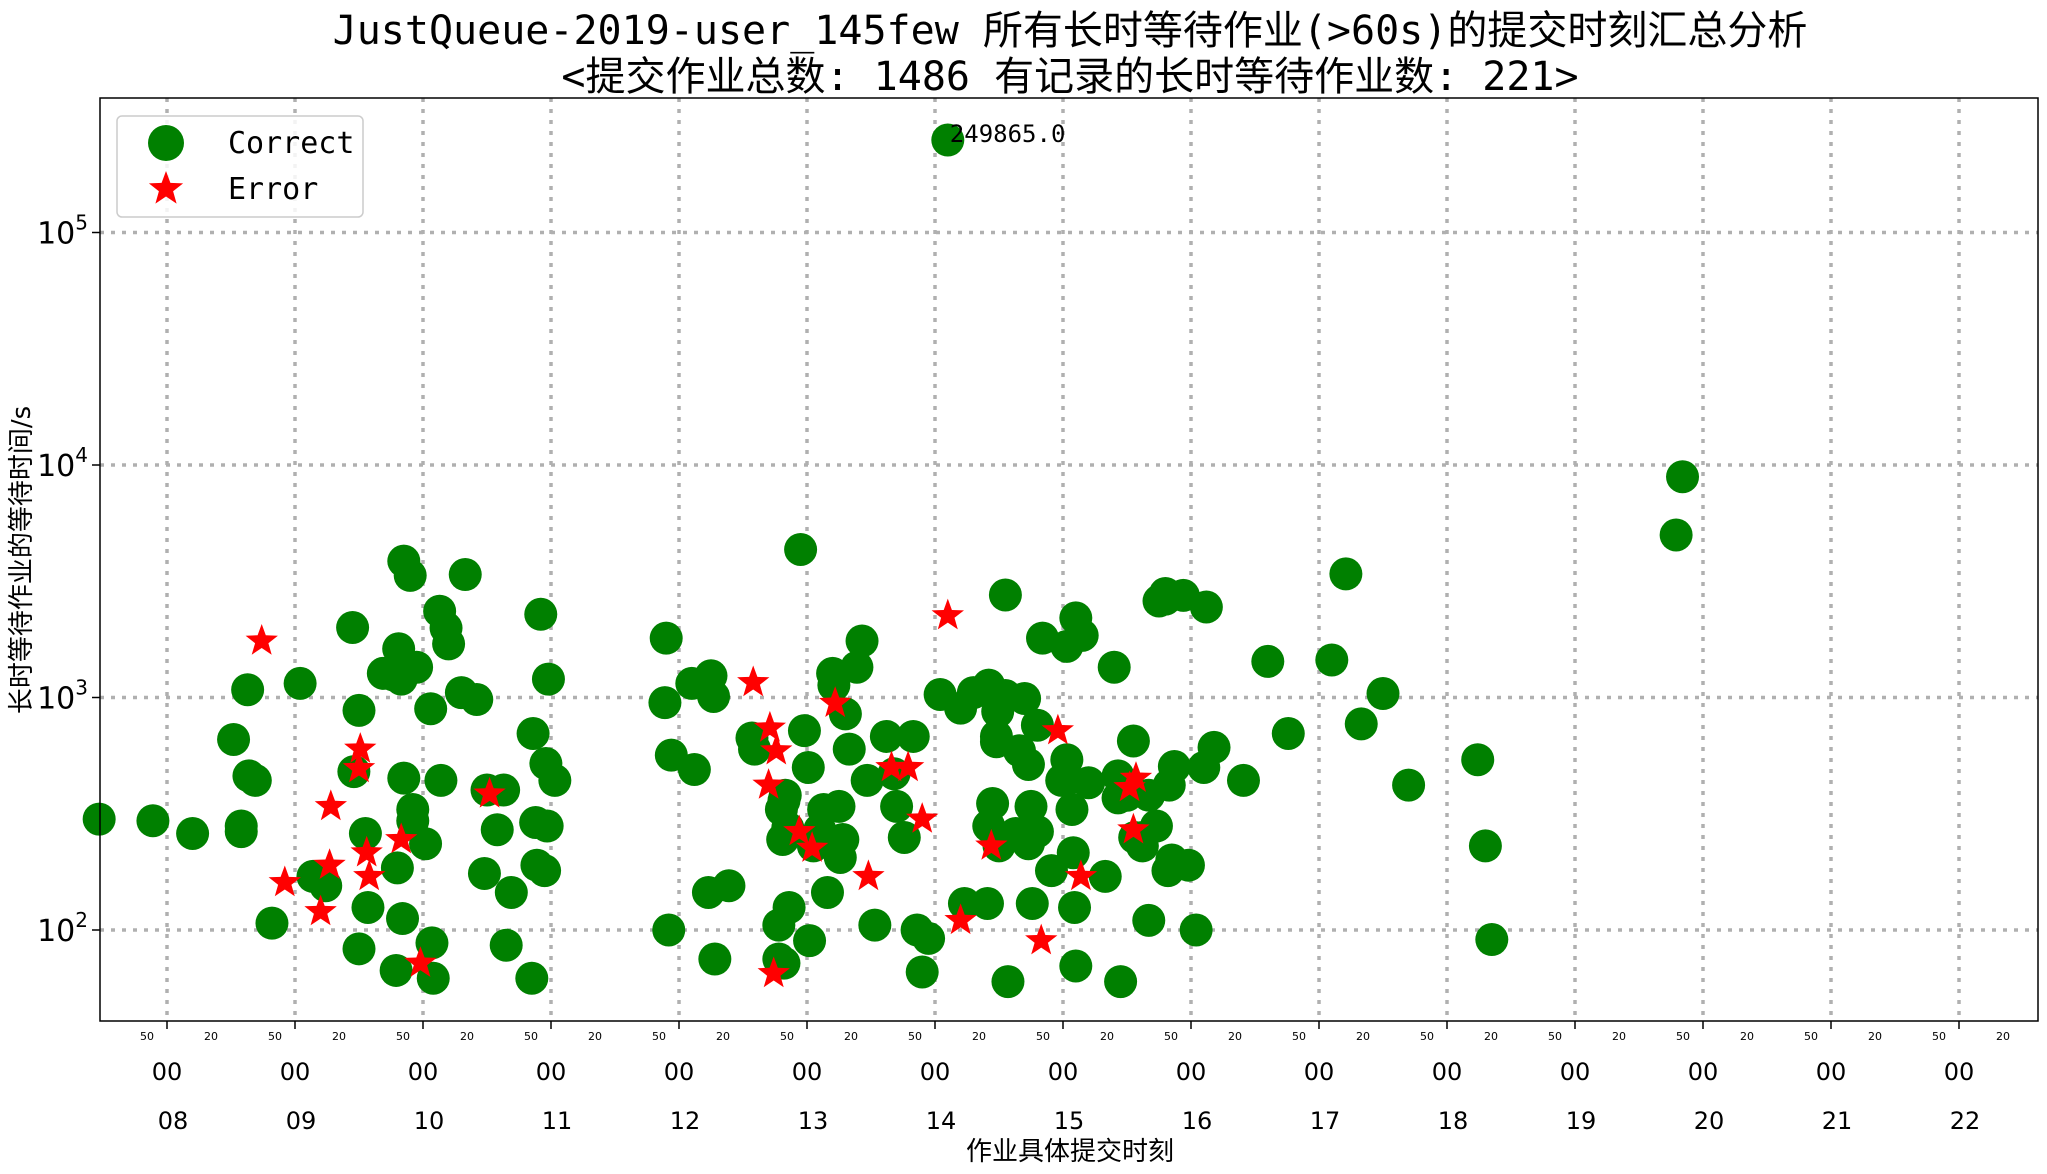 Image resolution: width=2047 pixels, height=1174 pixels. Describe the element at coordinates (273, 189) in the screenshot. I see `legend-label-error: Error` at that location.